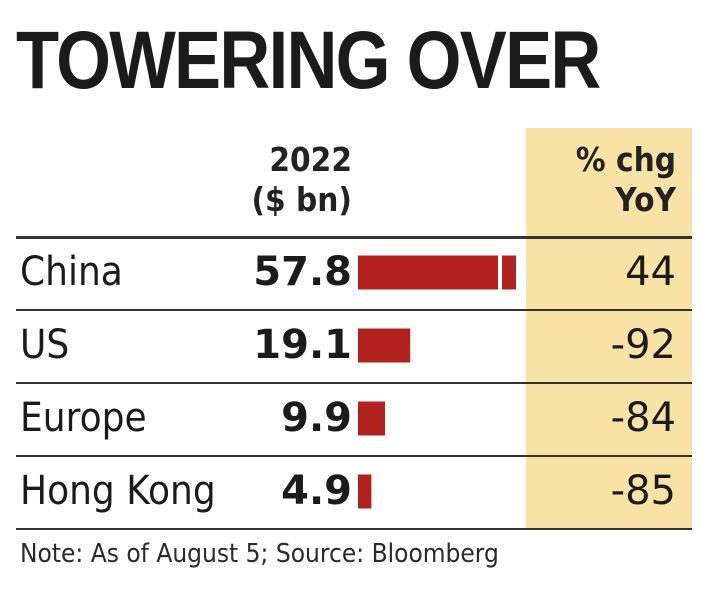  I want to click on yoy-header-line2: YoY, so click(645, 199).